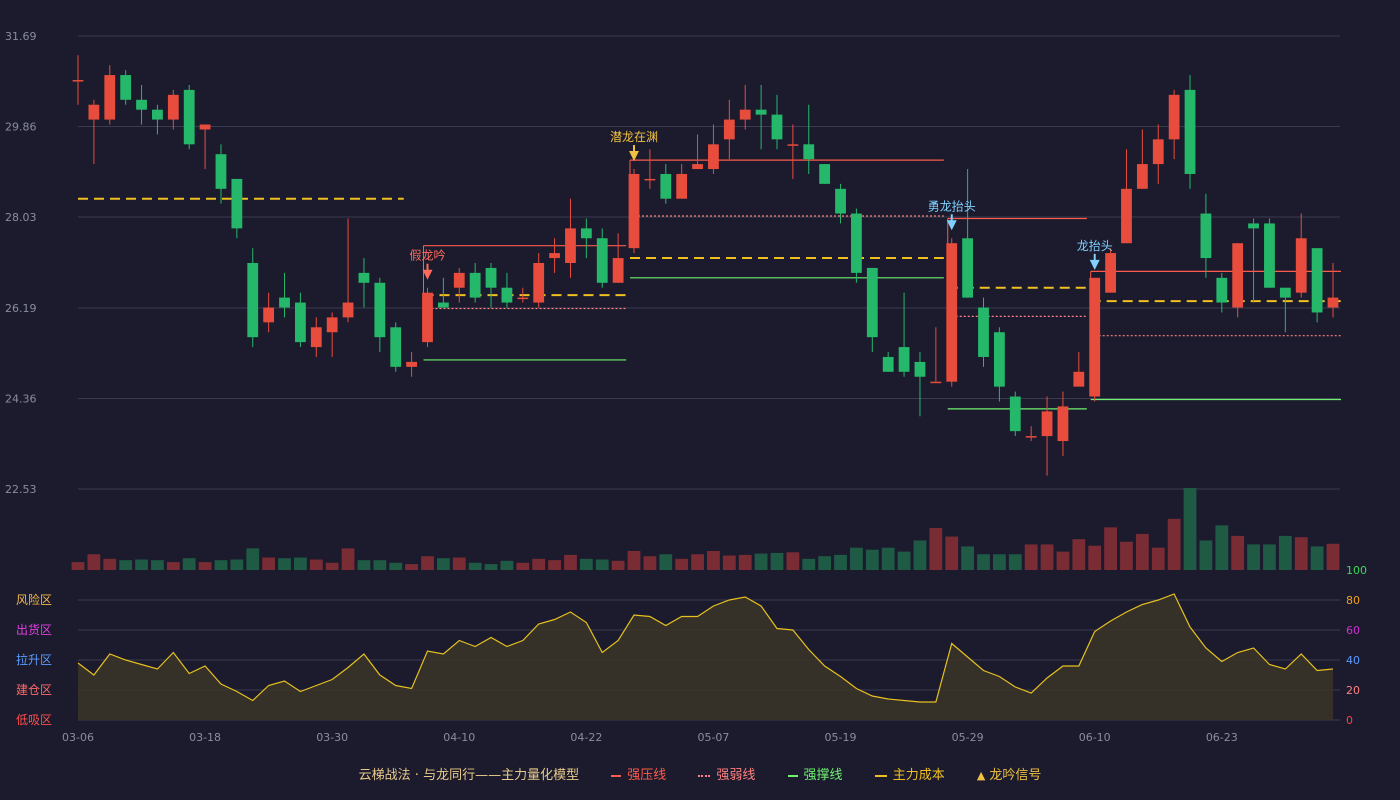  I want to click on indicator-line, so click(705, 648).